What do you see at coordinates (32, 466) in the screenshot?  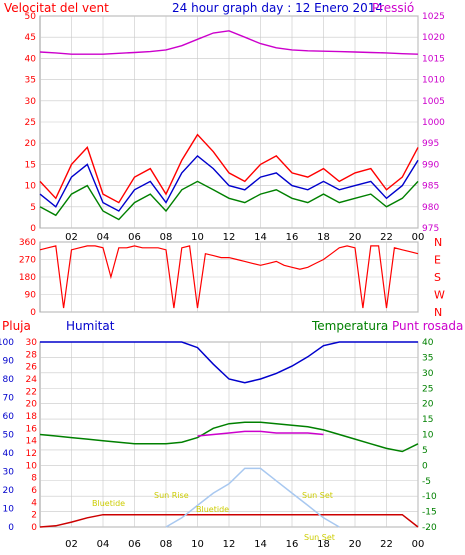 I see `rain-tick: 10` at bounding box center [32, 466].